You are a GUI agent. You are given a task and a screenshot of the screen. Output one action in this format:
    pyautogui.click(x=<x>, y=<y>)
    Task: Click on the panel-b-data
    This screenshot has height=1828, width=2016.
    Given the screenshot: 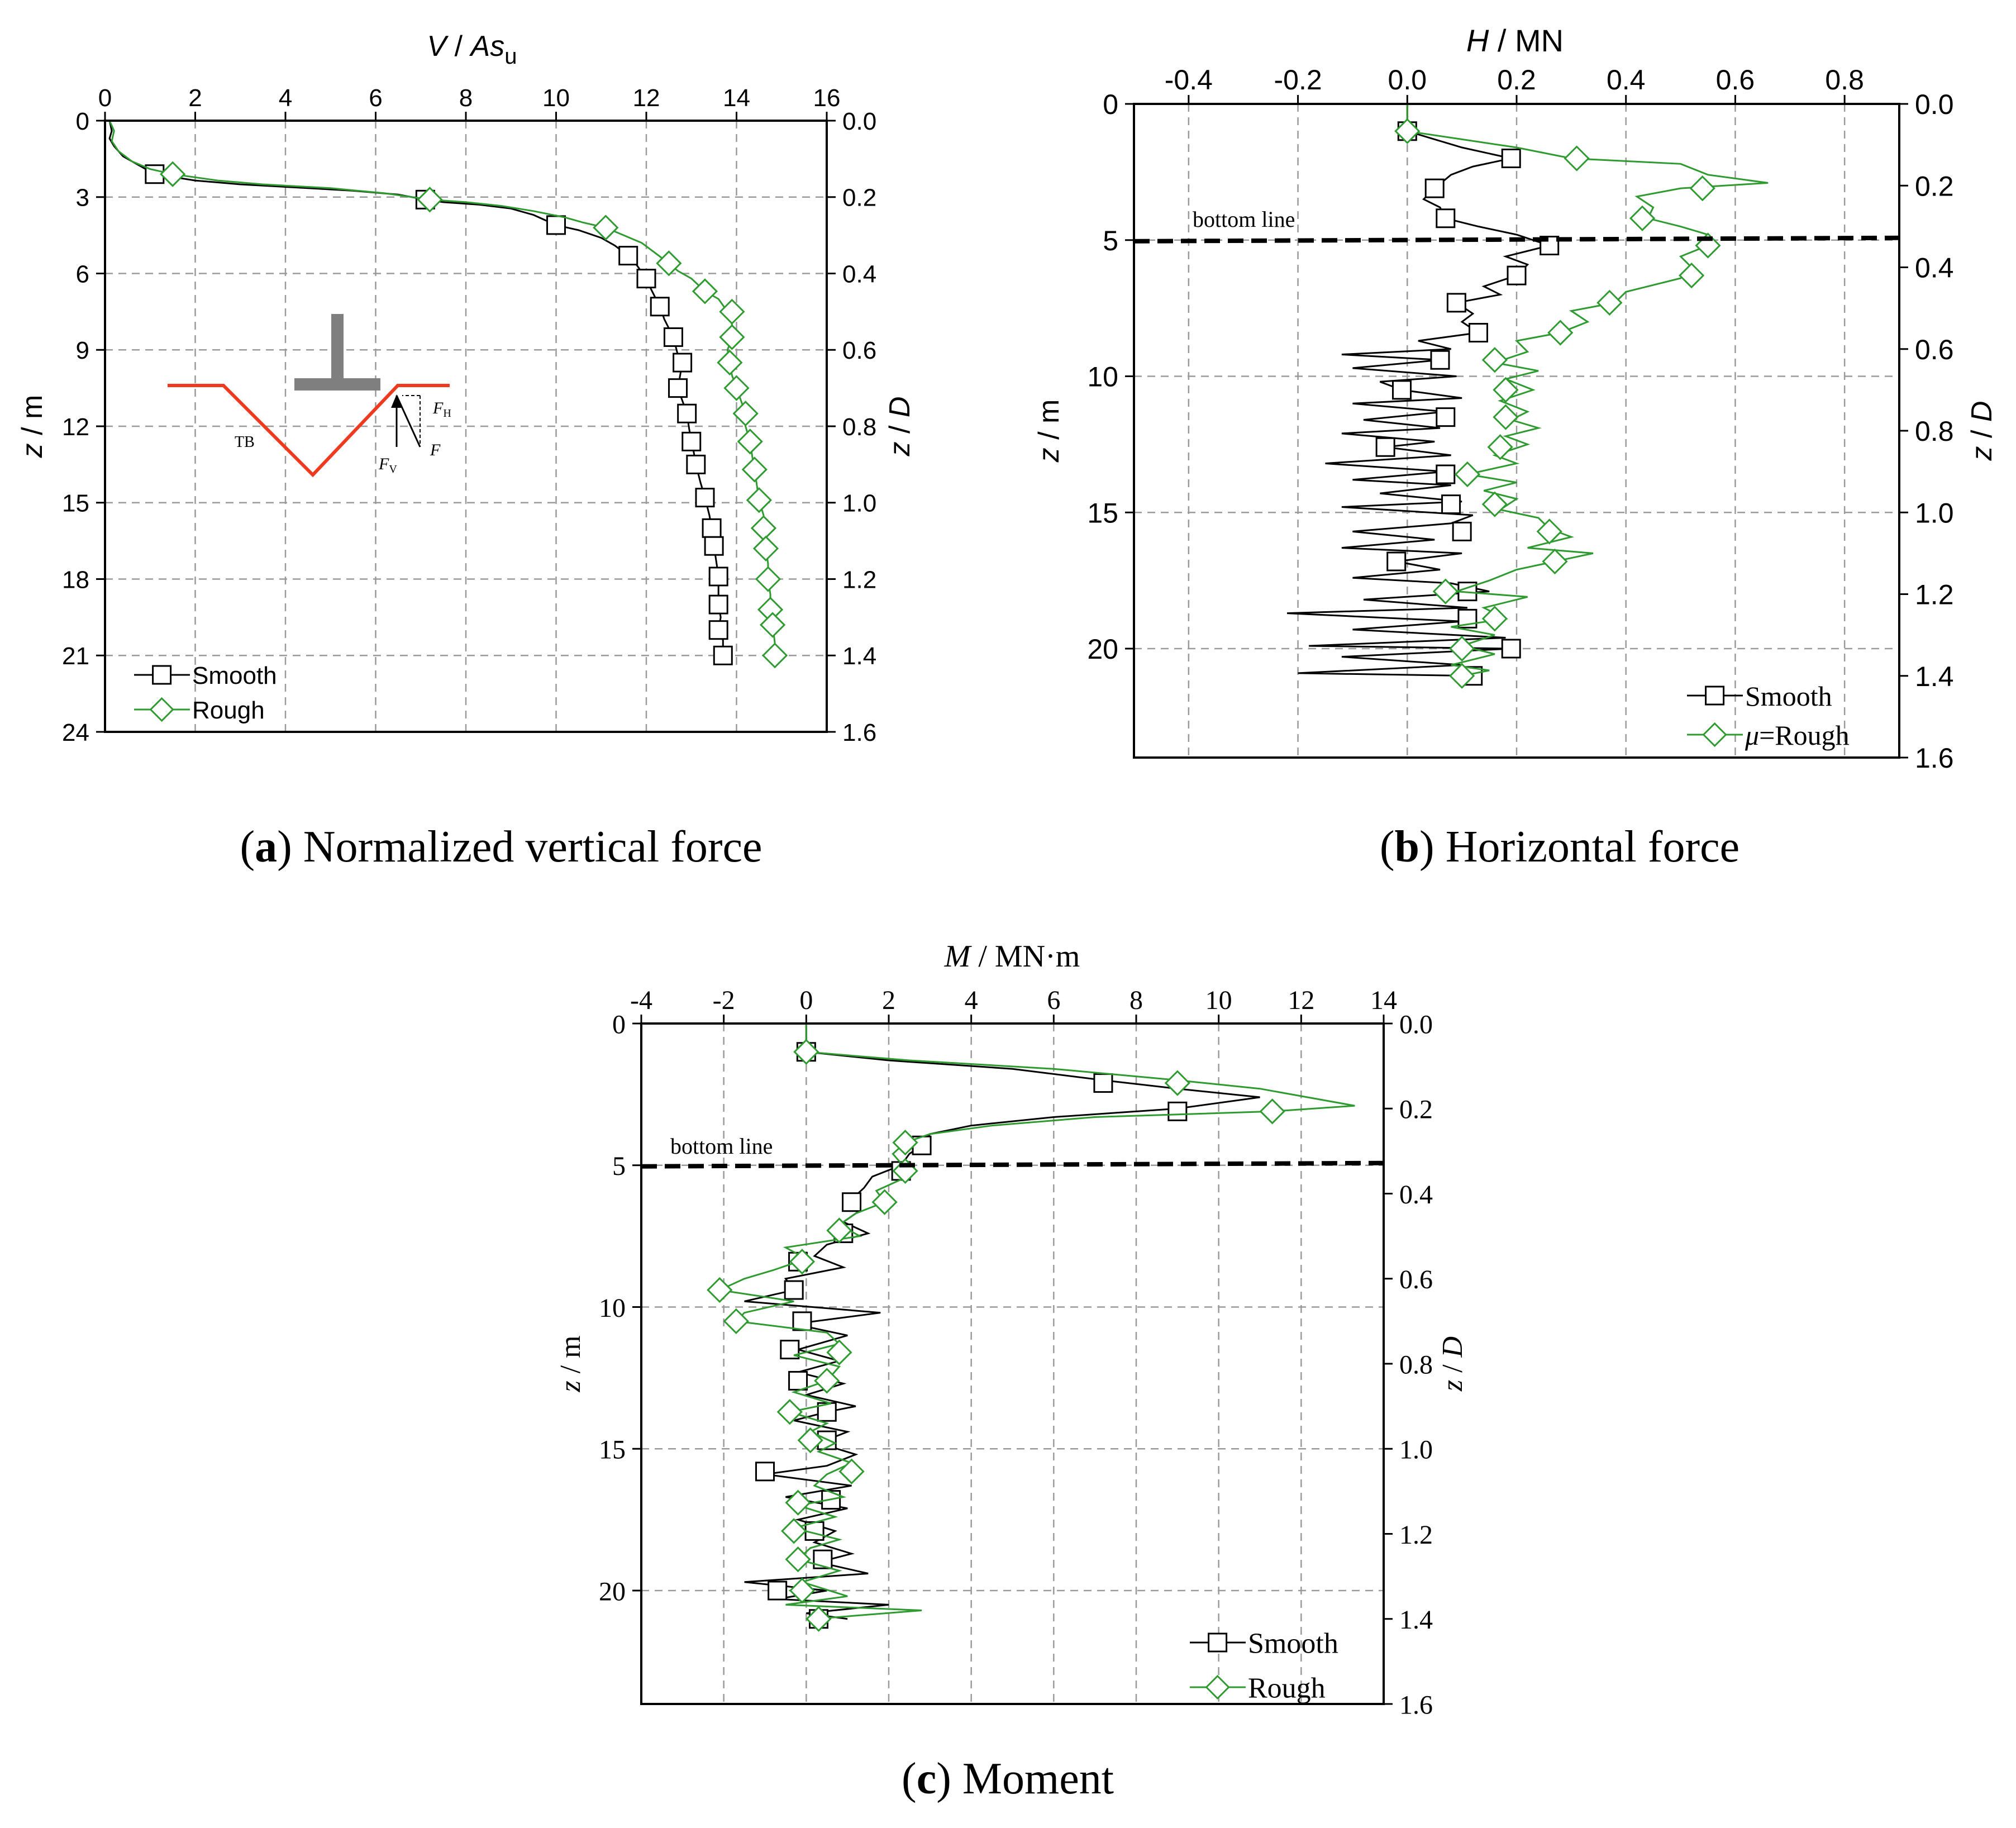 What is the action you would take?
    pyautogui.click(x=1527, y=397)
    